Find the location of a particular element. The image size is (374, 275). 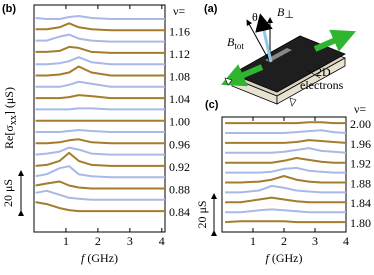

b-perp-label: B⊥ is located at coordinates (285, 13).